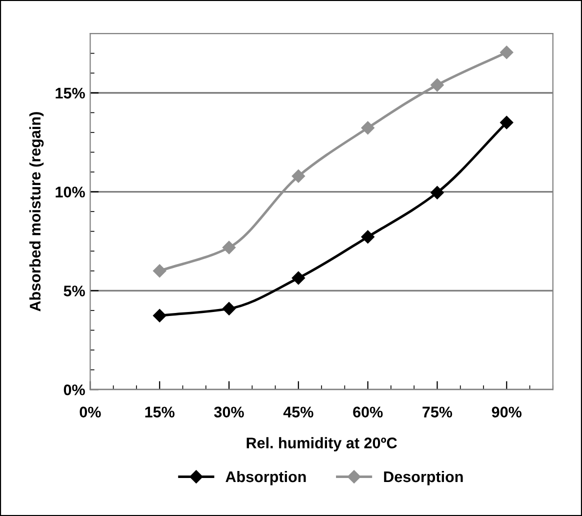 This screenshot has height=516, width=582. What do you see at coordinates (74, 291) in the screenshot?
I see `y-tick-label: 5%` at bounding box center [74, 291].